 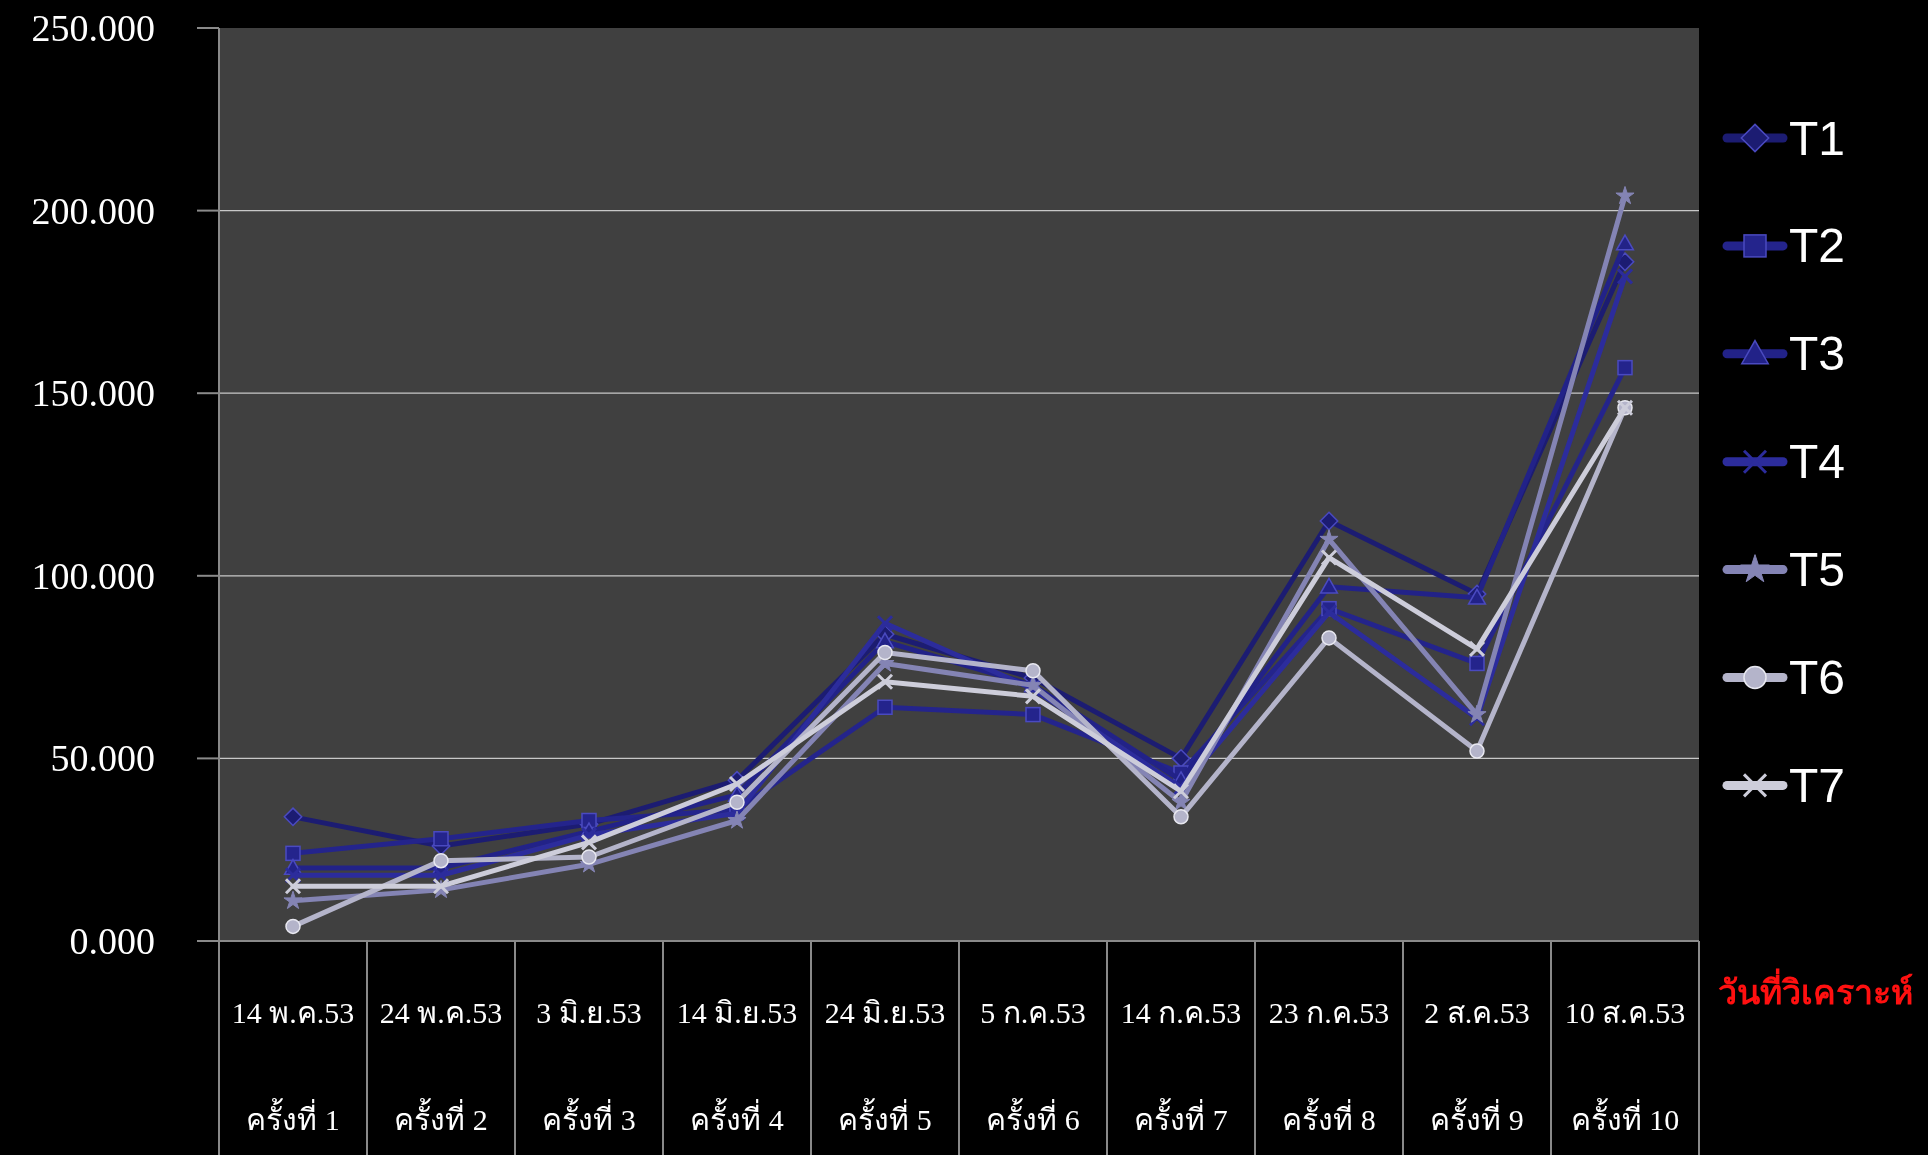 What do you see at coordinates (1817, 354) in the screenshot?
I see `legend-label: T3` at bounding box center [1817, 354].